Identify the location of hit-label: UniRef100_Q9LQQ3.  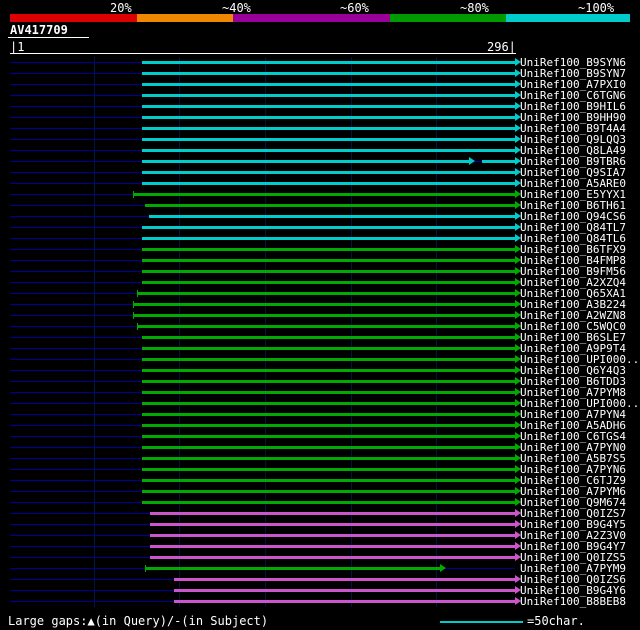
(573, 139).